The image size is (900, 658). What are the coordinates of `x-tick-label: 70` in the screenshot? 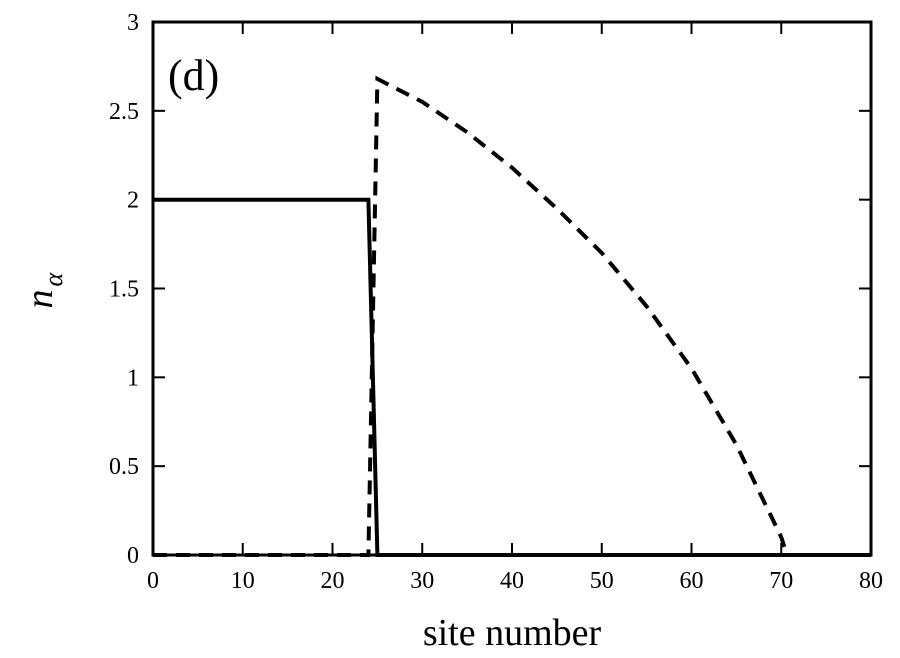 It's located at (781, 581).